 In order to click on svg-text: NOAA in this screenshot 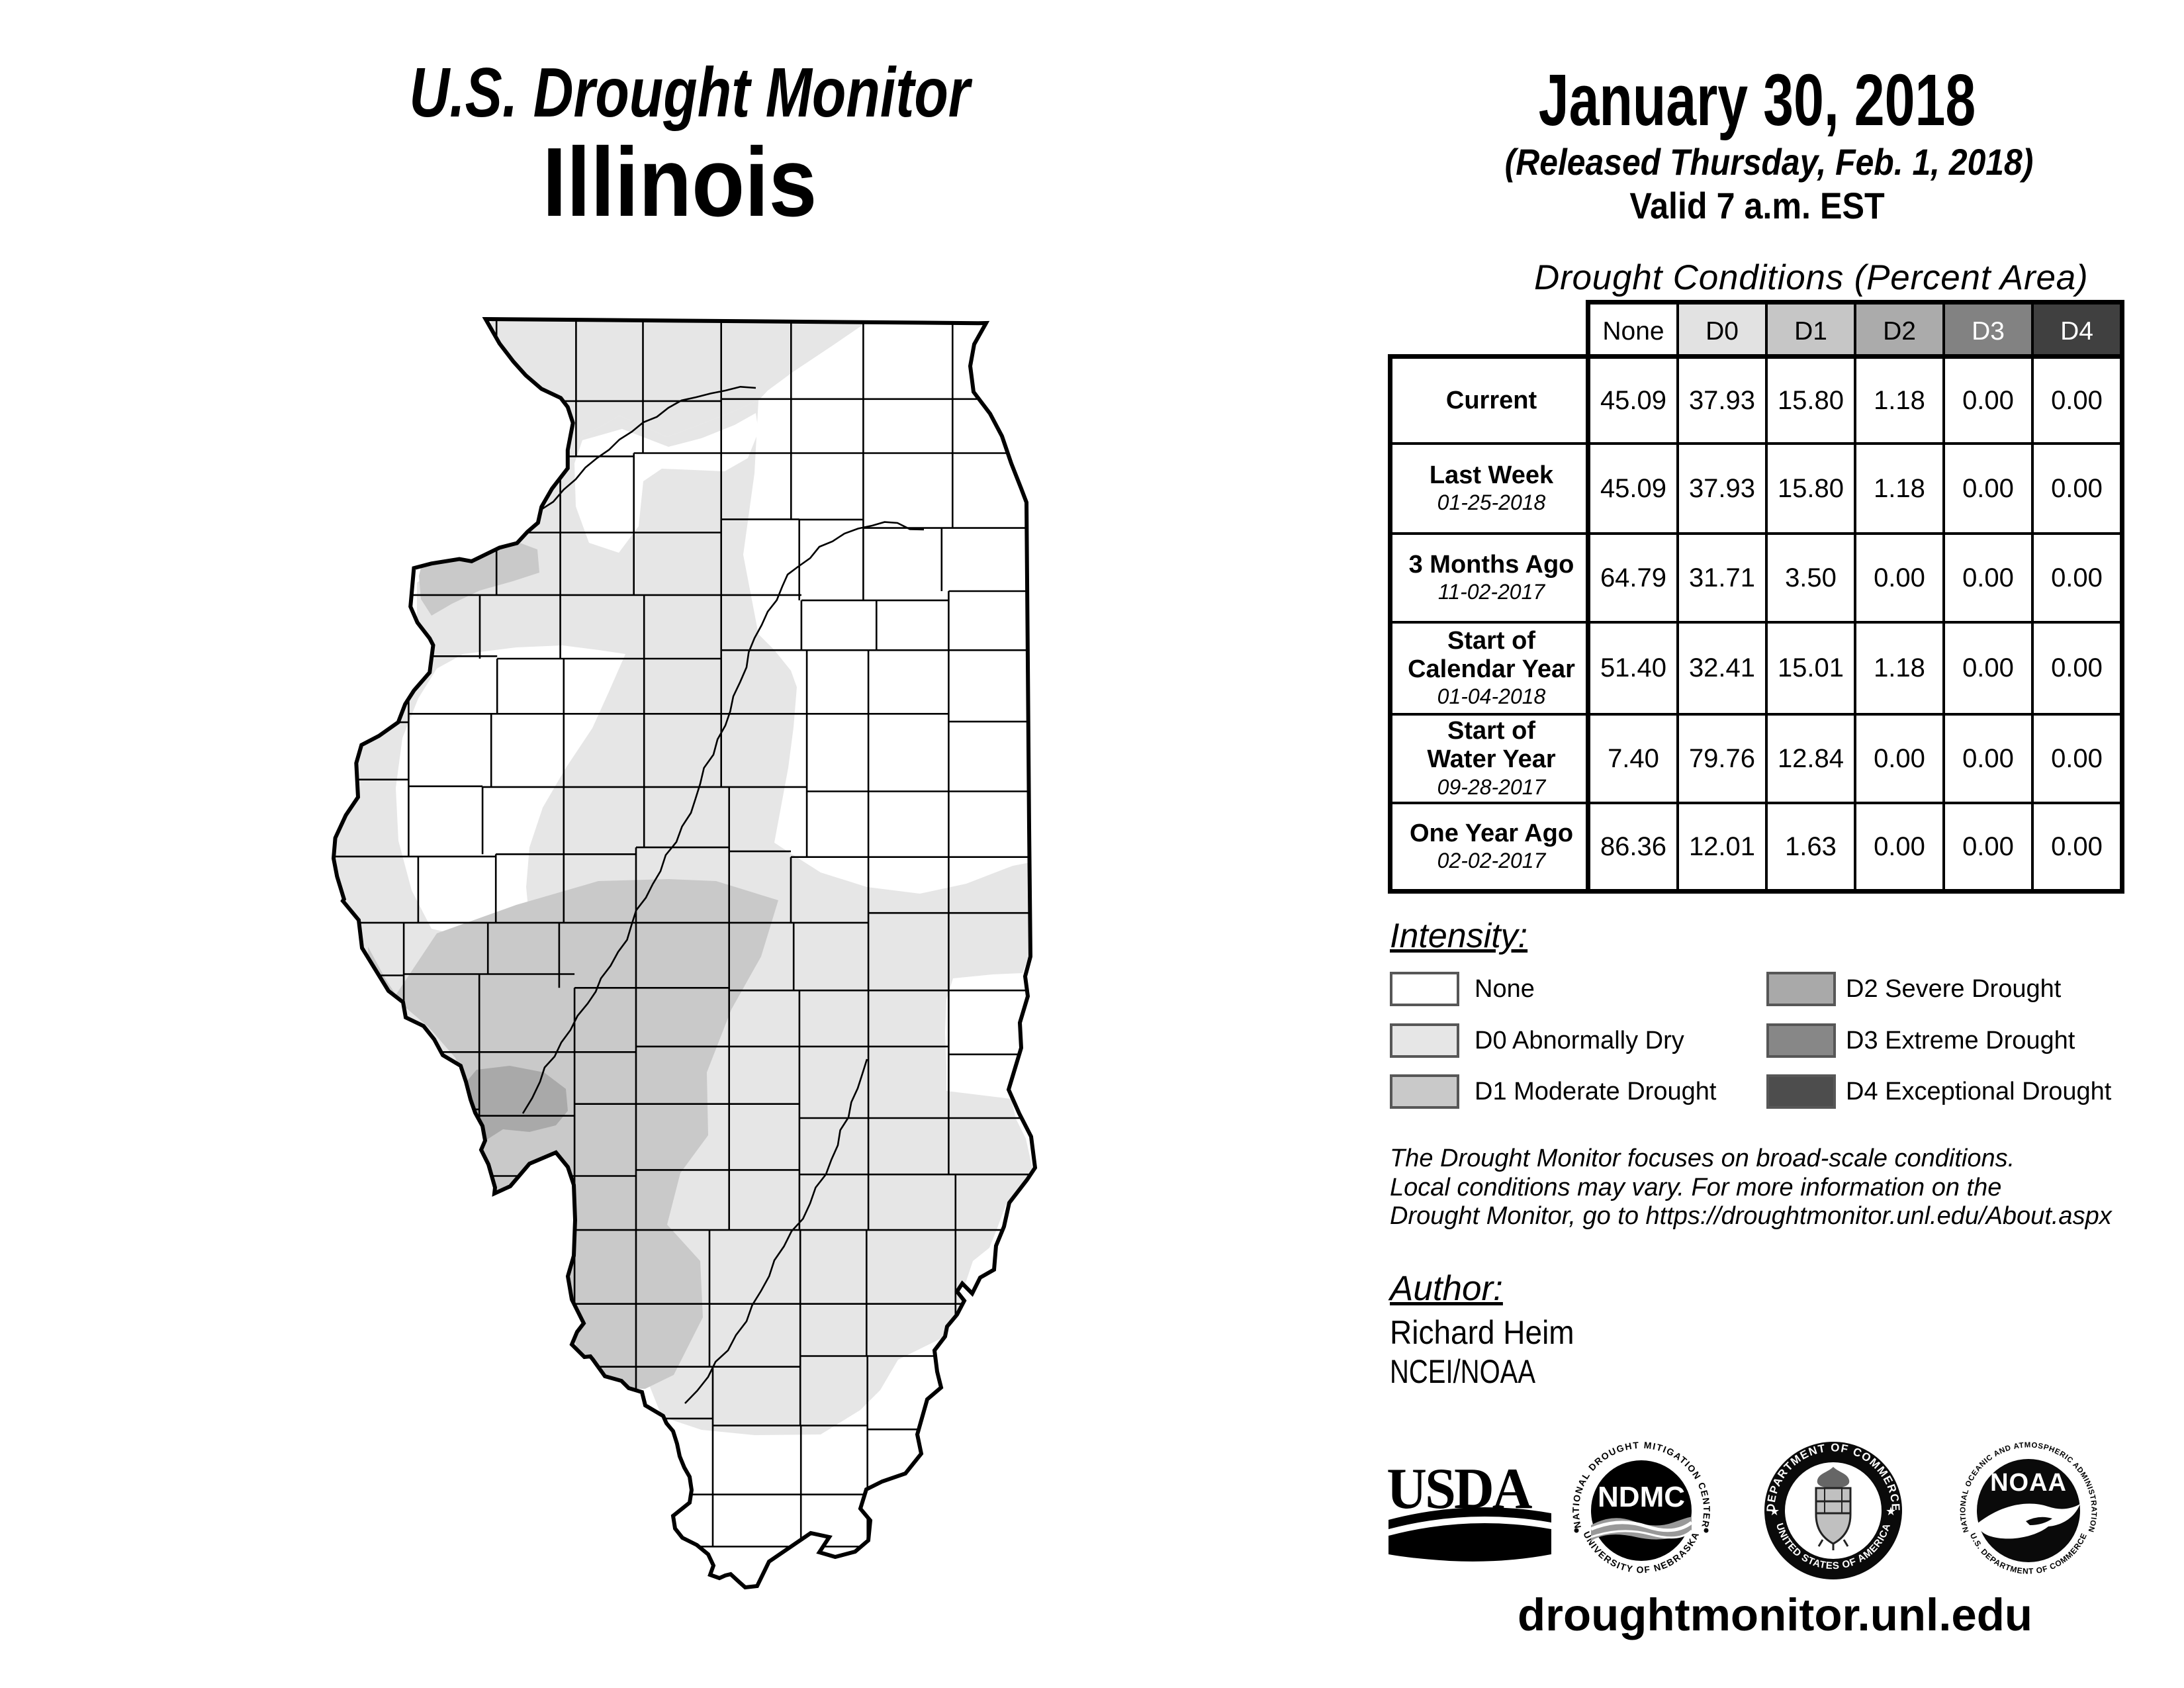, I will do `click(2028, 1483)`.